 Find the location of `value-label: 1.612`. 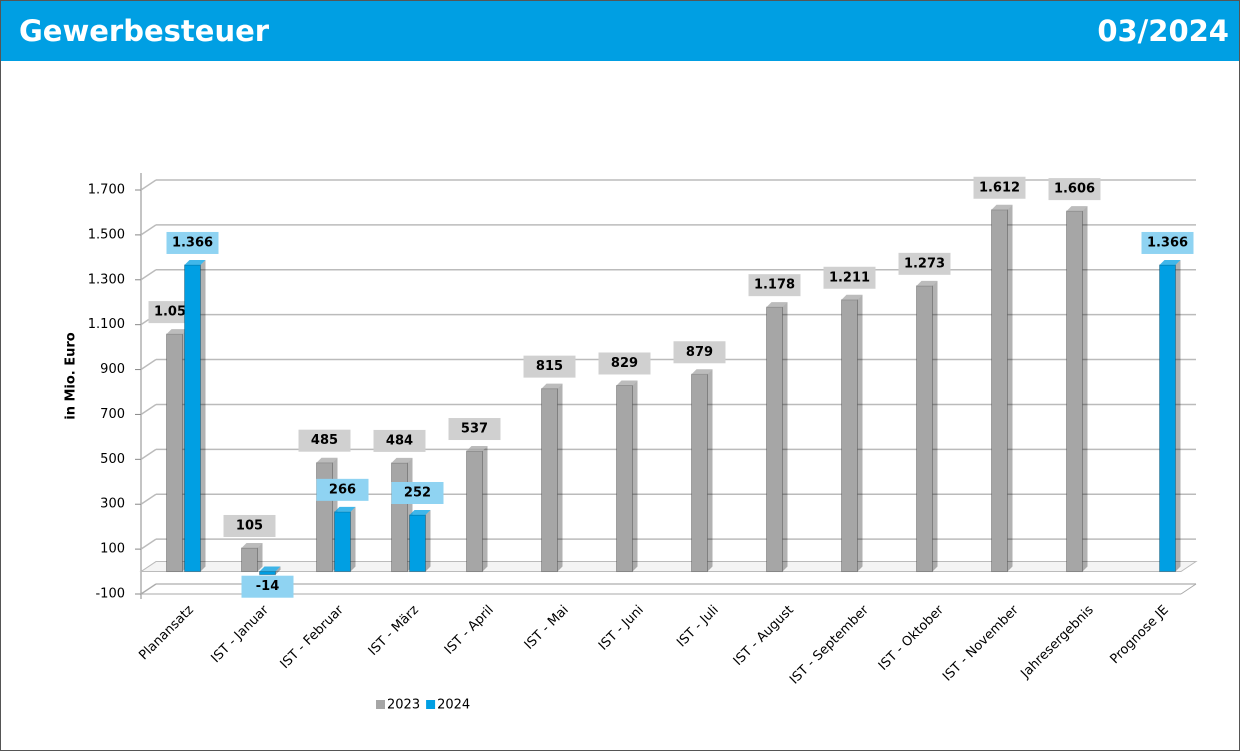

value-label: 1.612 is located at coordinates (999, 187).